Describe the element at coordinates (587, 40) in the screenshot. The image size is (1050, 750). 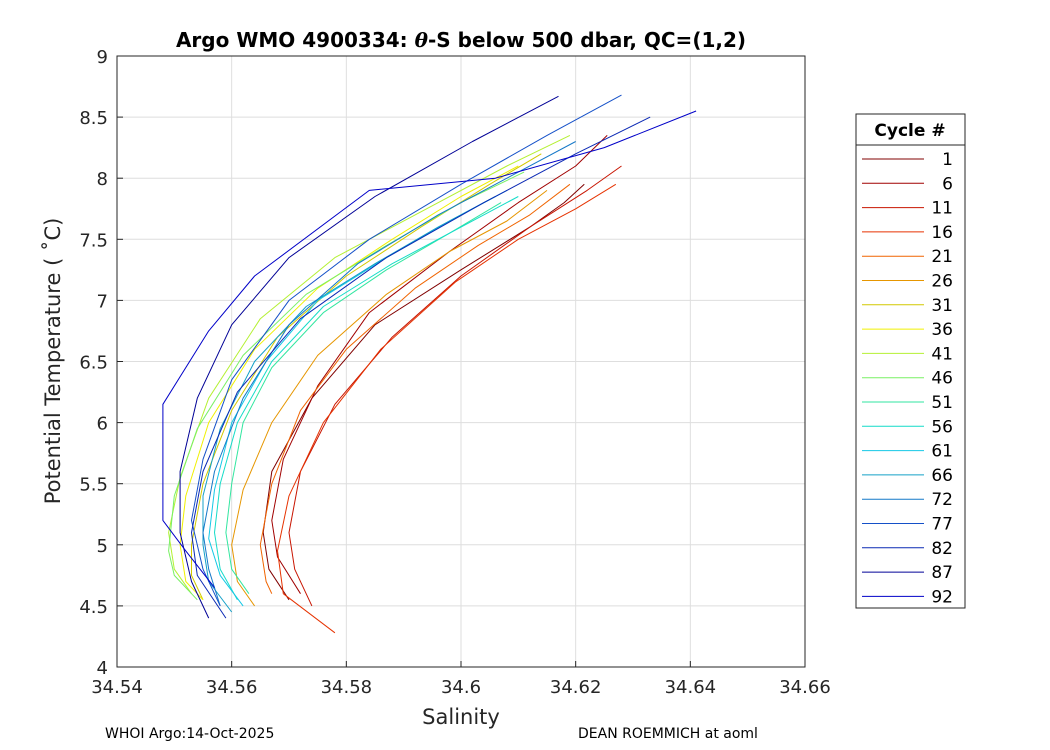
I see `chart-title-suffix: -S below 500 dbar, QC=(1,2)` at that location.